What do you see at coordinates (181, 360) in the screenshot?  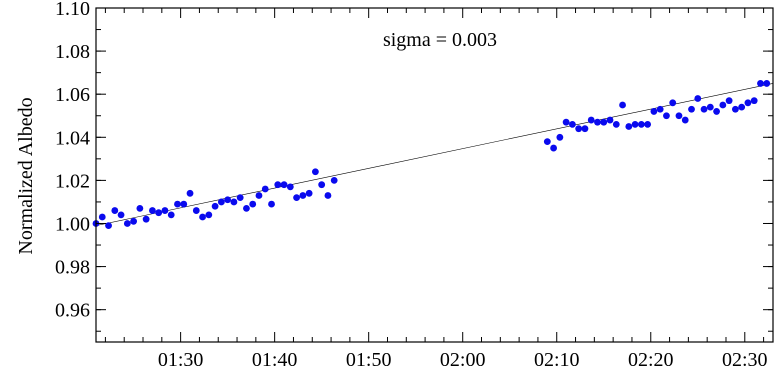 I see `x-tick-label: 01:30` at bounding box center [181, 360].